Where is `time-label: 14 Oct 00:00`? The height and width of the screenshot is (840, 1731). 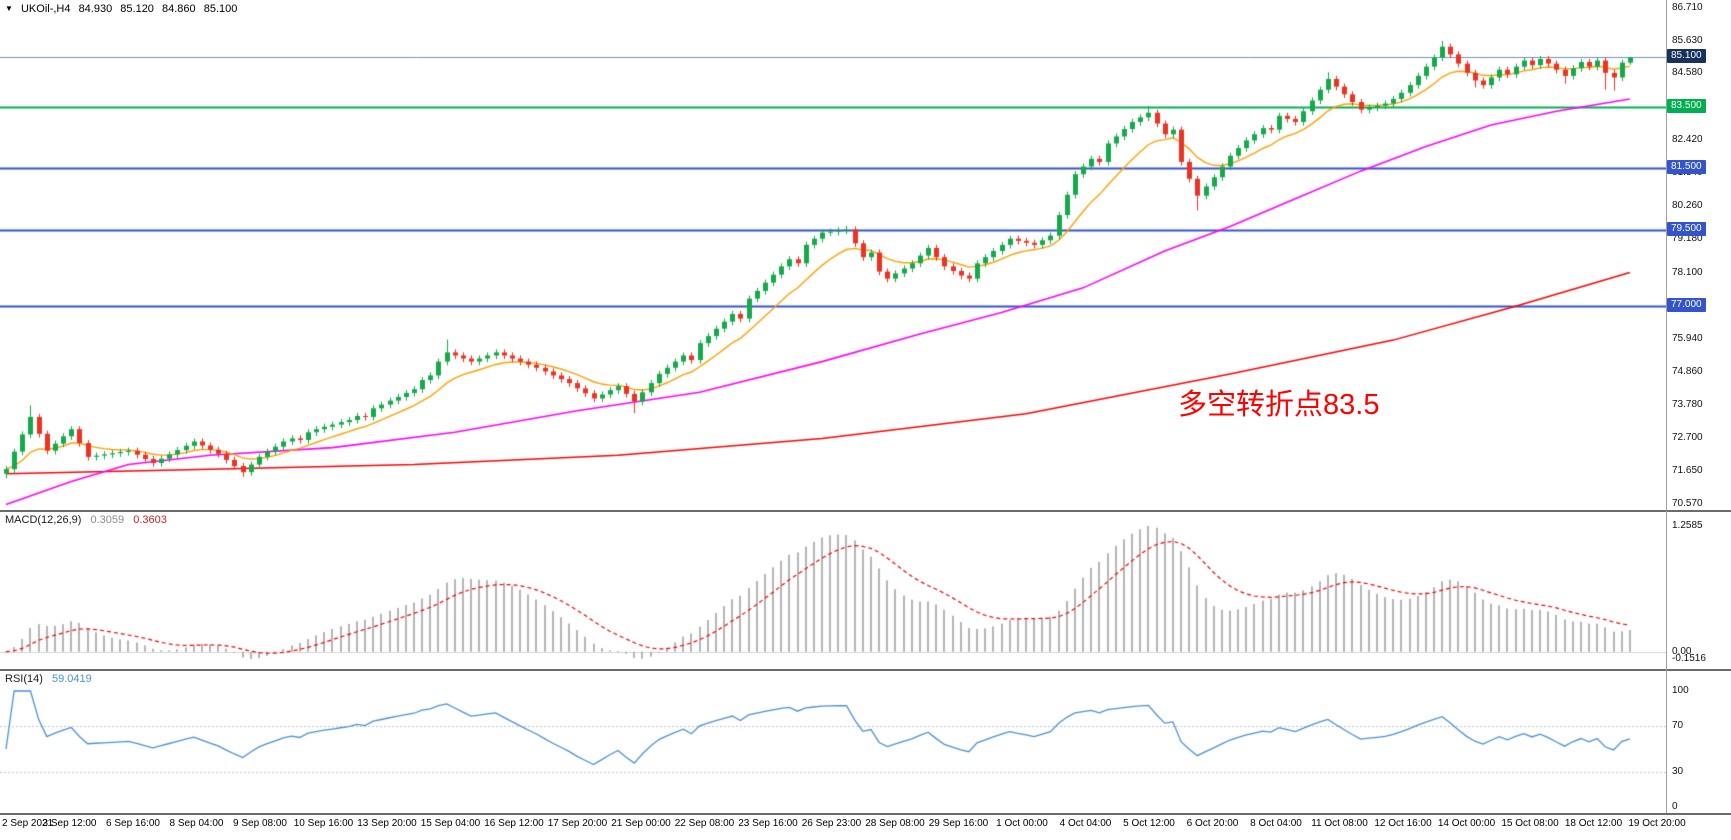 time-label: 14 Oct 00:00 is located at coordinates (1466, 823).